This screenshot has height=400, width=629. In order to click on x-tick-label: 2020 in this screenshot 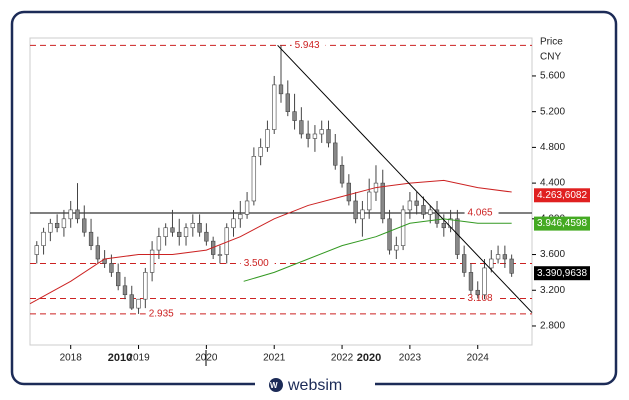, I will do `click(206, 358)`.